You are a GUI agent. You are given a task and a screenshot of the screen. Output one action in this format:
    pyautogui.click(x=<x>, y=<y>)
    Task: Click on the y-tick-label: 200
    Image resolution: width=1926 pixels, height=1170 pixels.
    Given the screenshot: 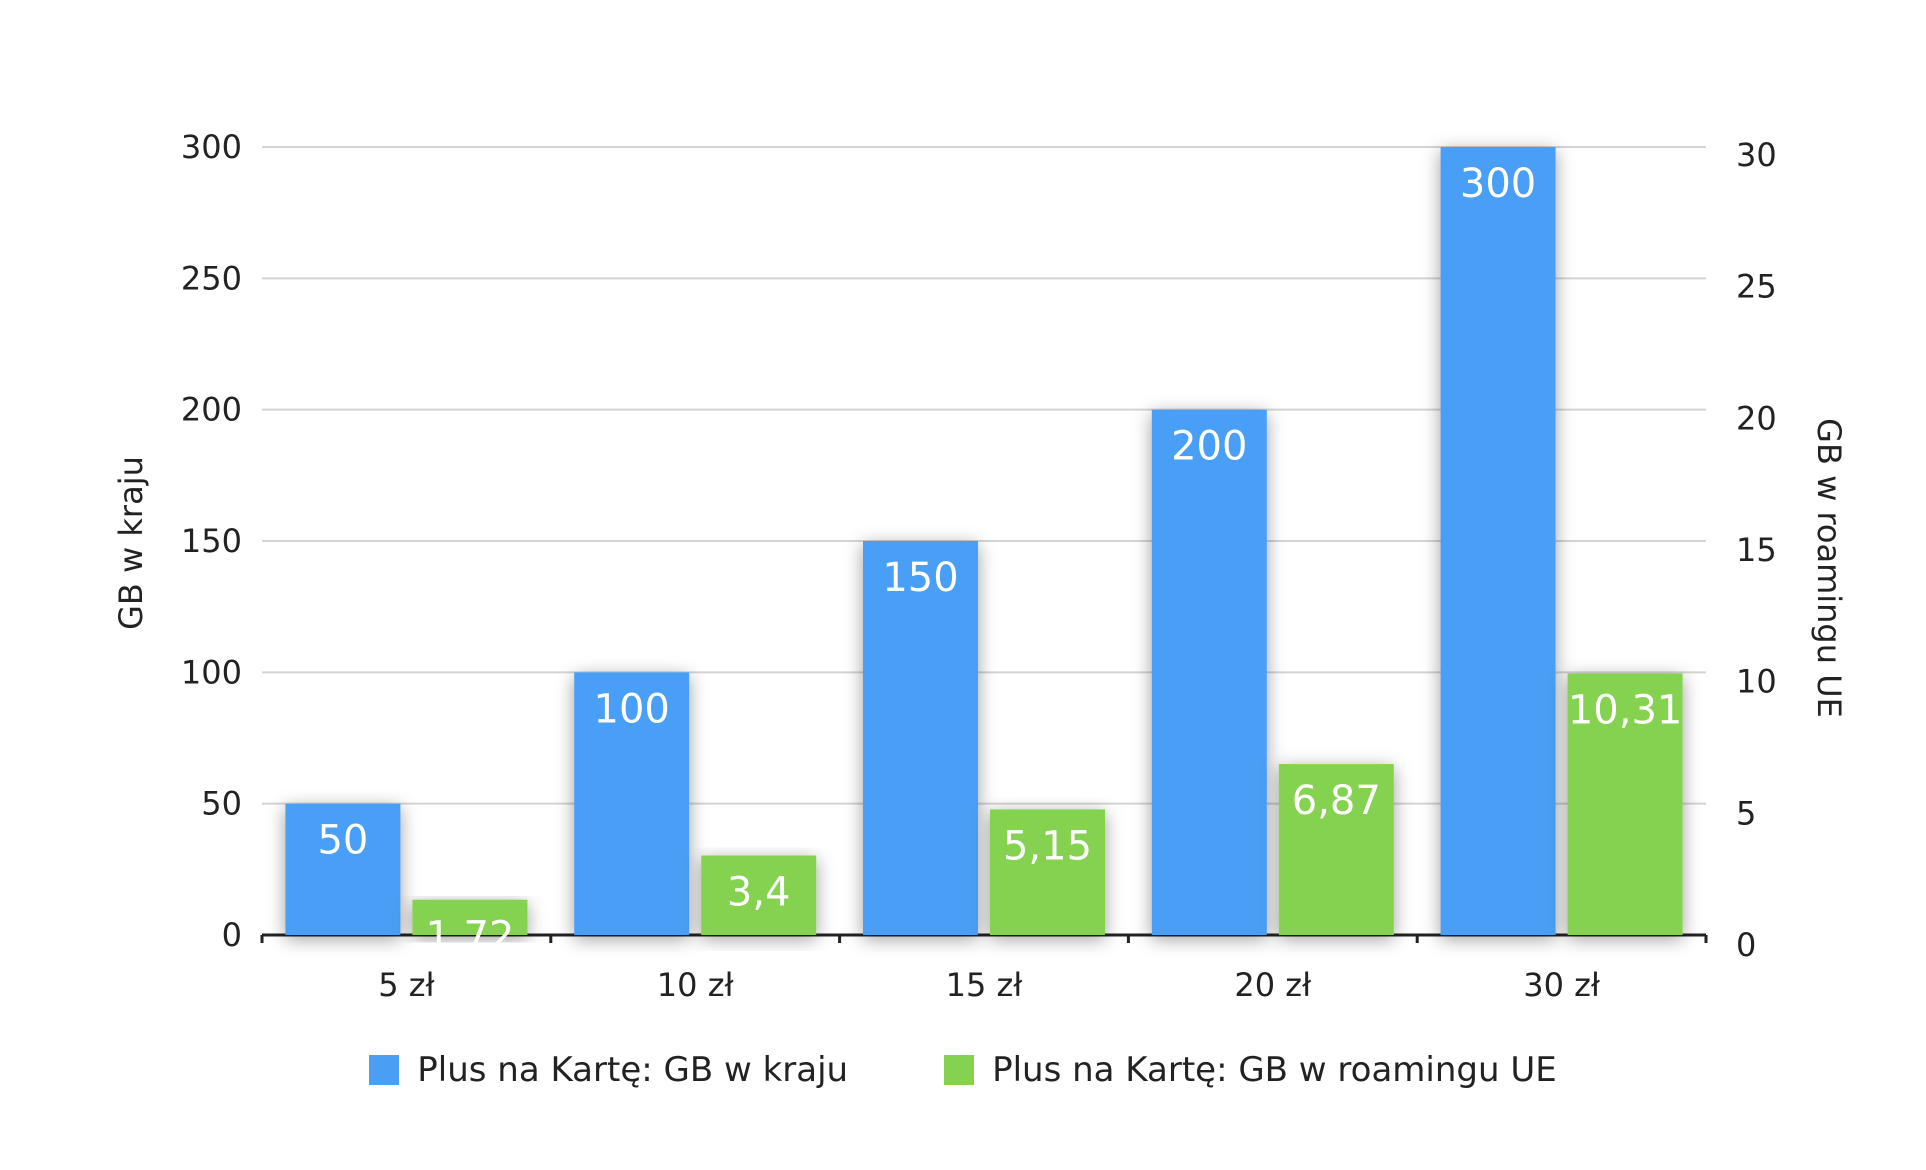 What is the action you would take?
    pyautogui.click(x=211, y=410)
    